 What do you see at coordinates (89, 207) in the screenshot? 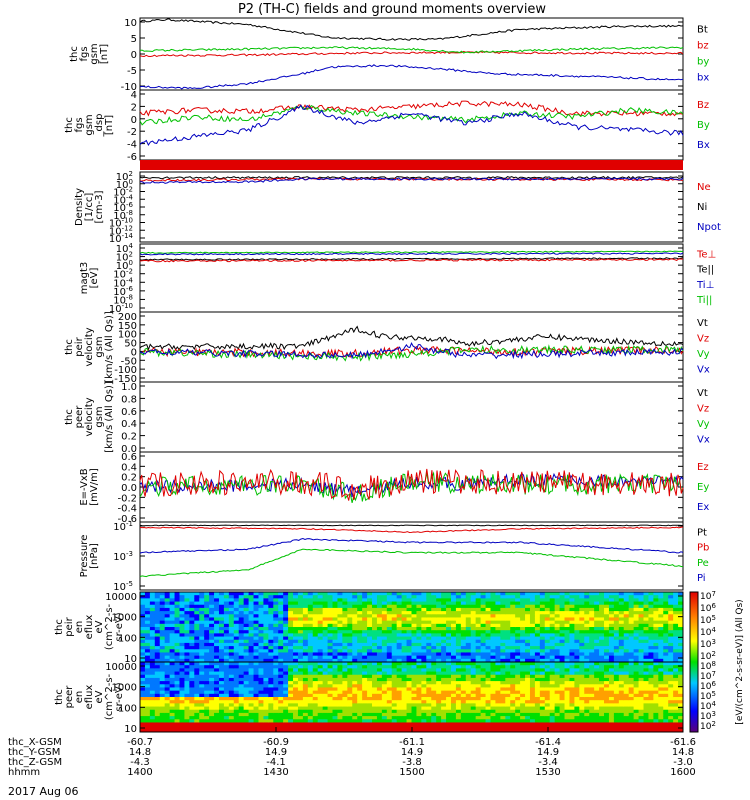
I see `density-ylabel: Density [1/cc] [cm-3]` at bounding box center [89, 207].